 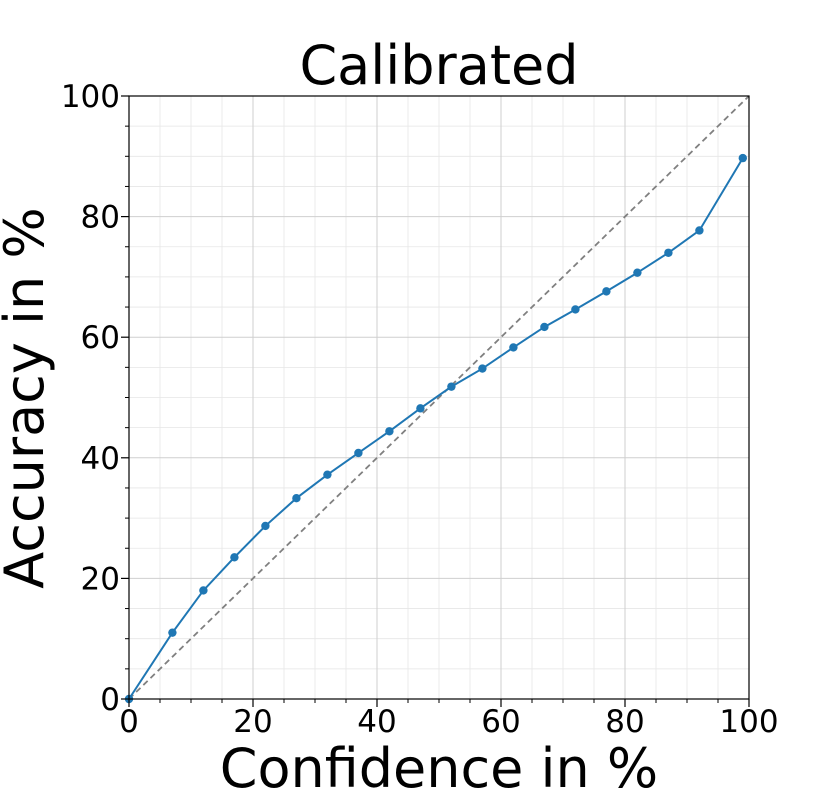 What do you see at coordinates (624, 722) in the screenshot?
I see `x-tick-label: 80` at bounding box center [624, 722].